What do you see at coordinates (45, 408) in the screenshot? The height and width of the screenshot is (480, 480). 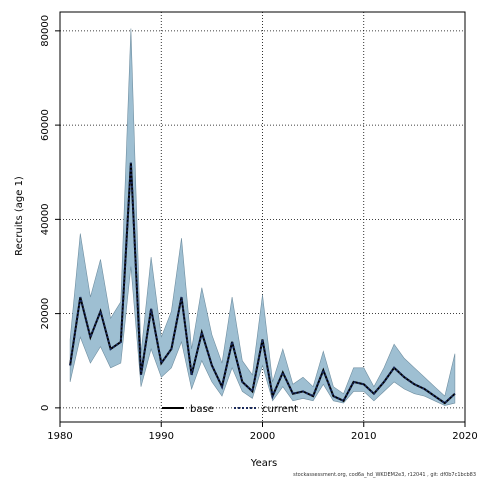 I see `y-tick-label: 0` at bounding box center [45, 408].